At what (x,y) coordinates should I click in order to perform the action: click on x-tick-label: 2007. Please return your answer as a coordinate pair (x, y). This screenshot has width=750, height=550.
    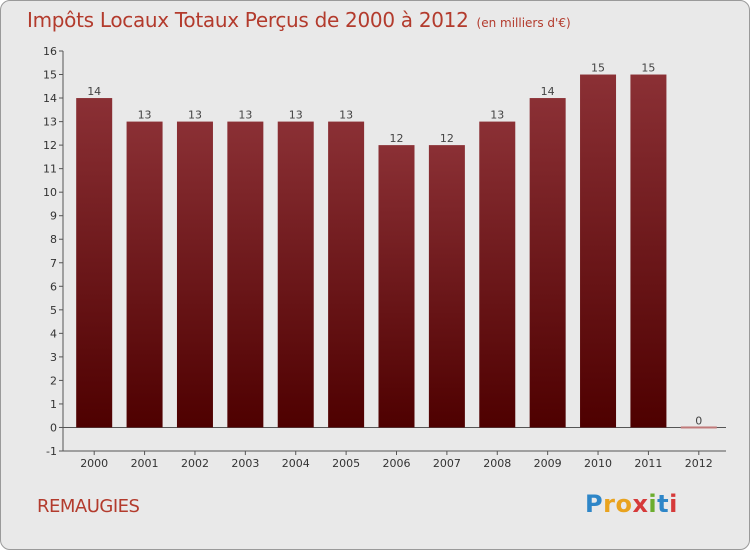
    Looking at the image, I should click on (447, 463).